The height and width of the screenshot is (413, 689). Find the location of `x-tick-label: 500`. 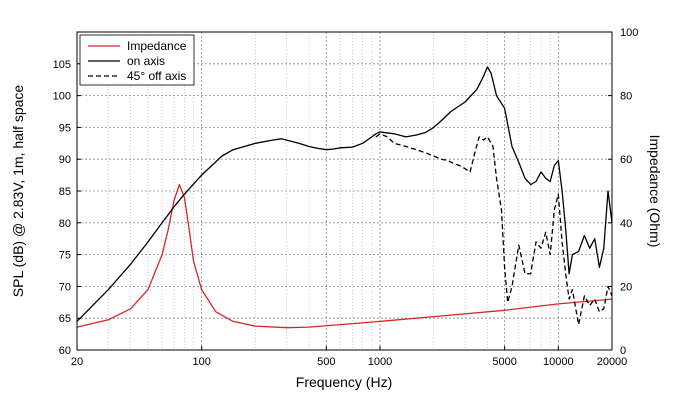

x-tick-label: 500 is located at coordinates (326, 362).